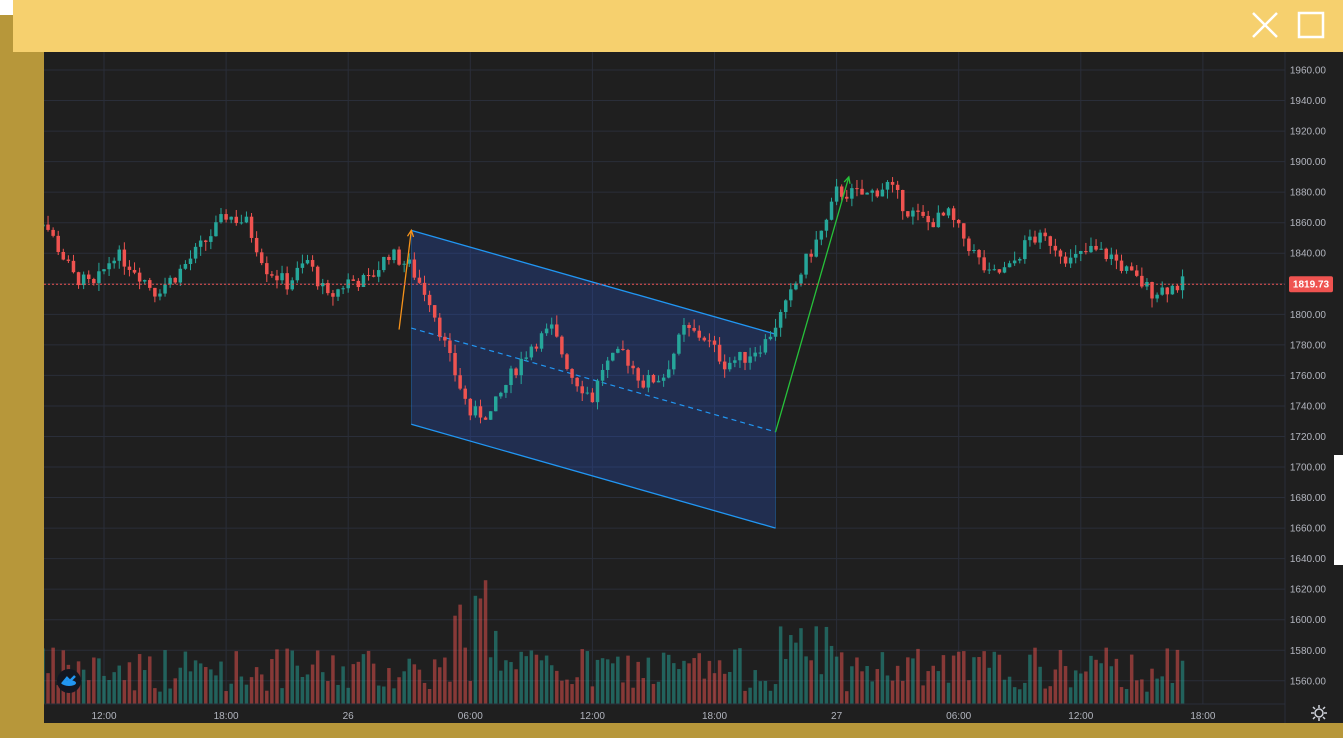 The width and height of the screenshot is (1343, 738). What do you see at coordinates (1311, 25) in the screenshot?
I see `maximize-icon` at bounding box center [1311, 25].